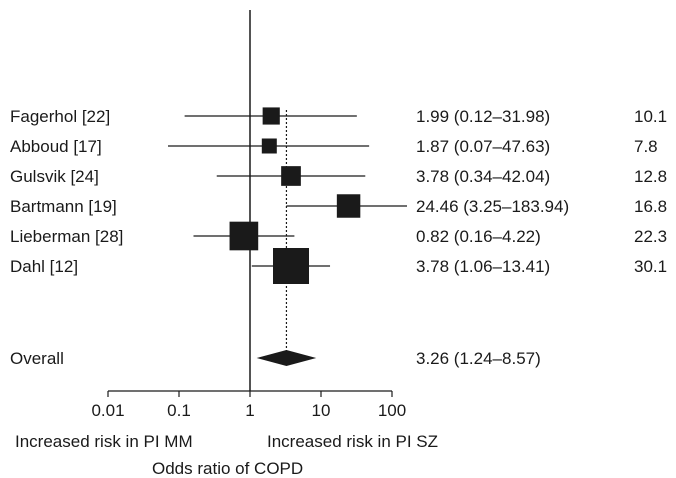  Describe the element at coordinates (104, 441) in the screenshot. I see `left-direction-label: Increased risk in PI MM` at that location.